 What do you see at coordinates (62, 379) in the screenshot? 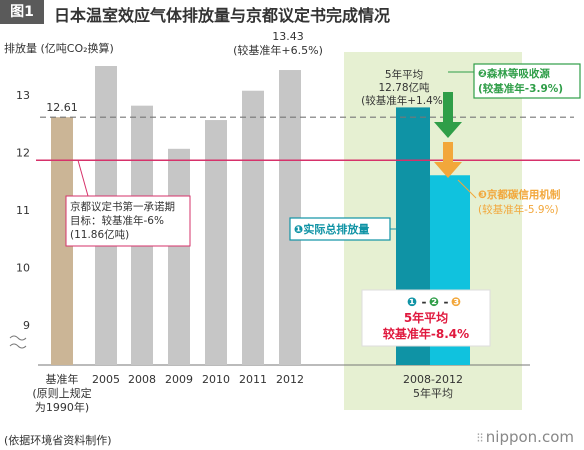
I see `x-tick-label: 基准年` at bounding box center [62, 379].